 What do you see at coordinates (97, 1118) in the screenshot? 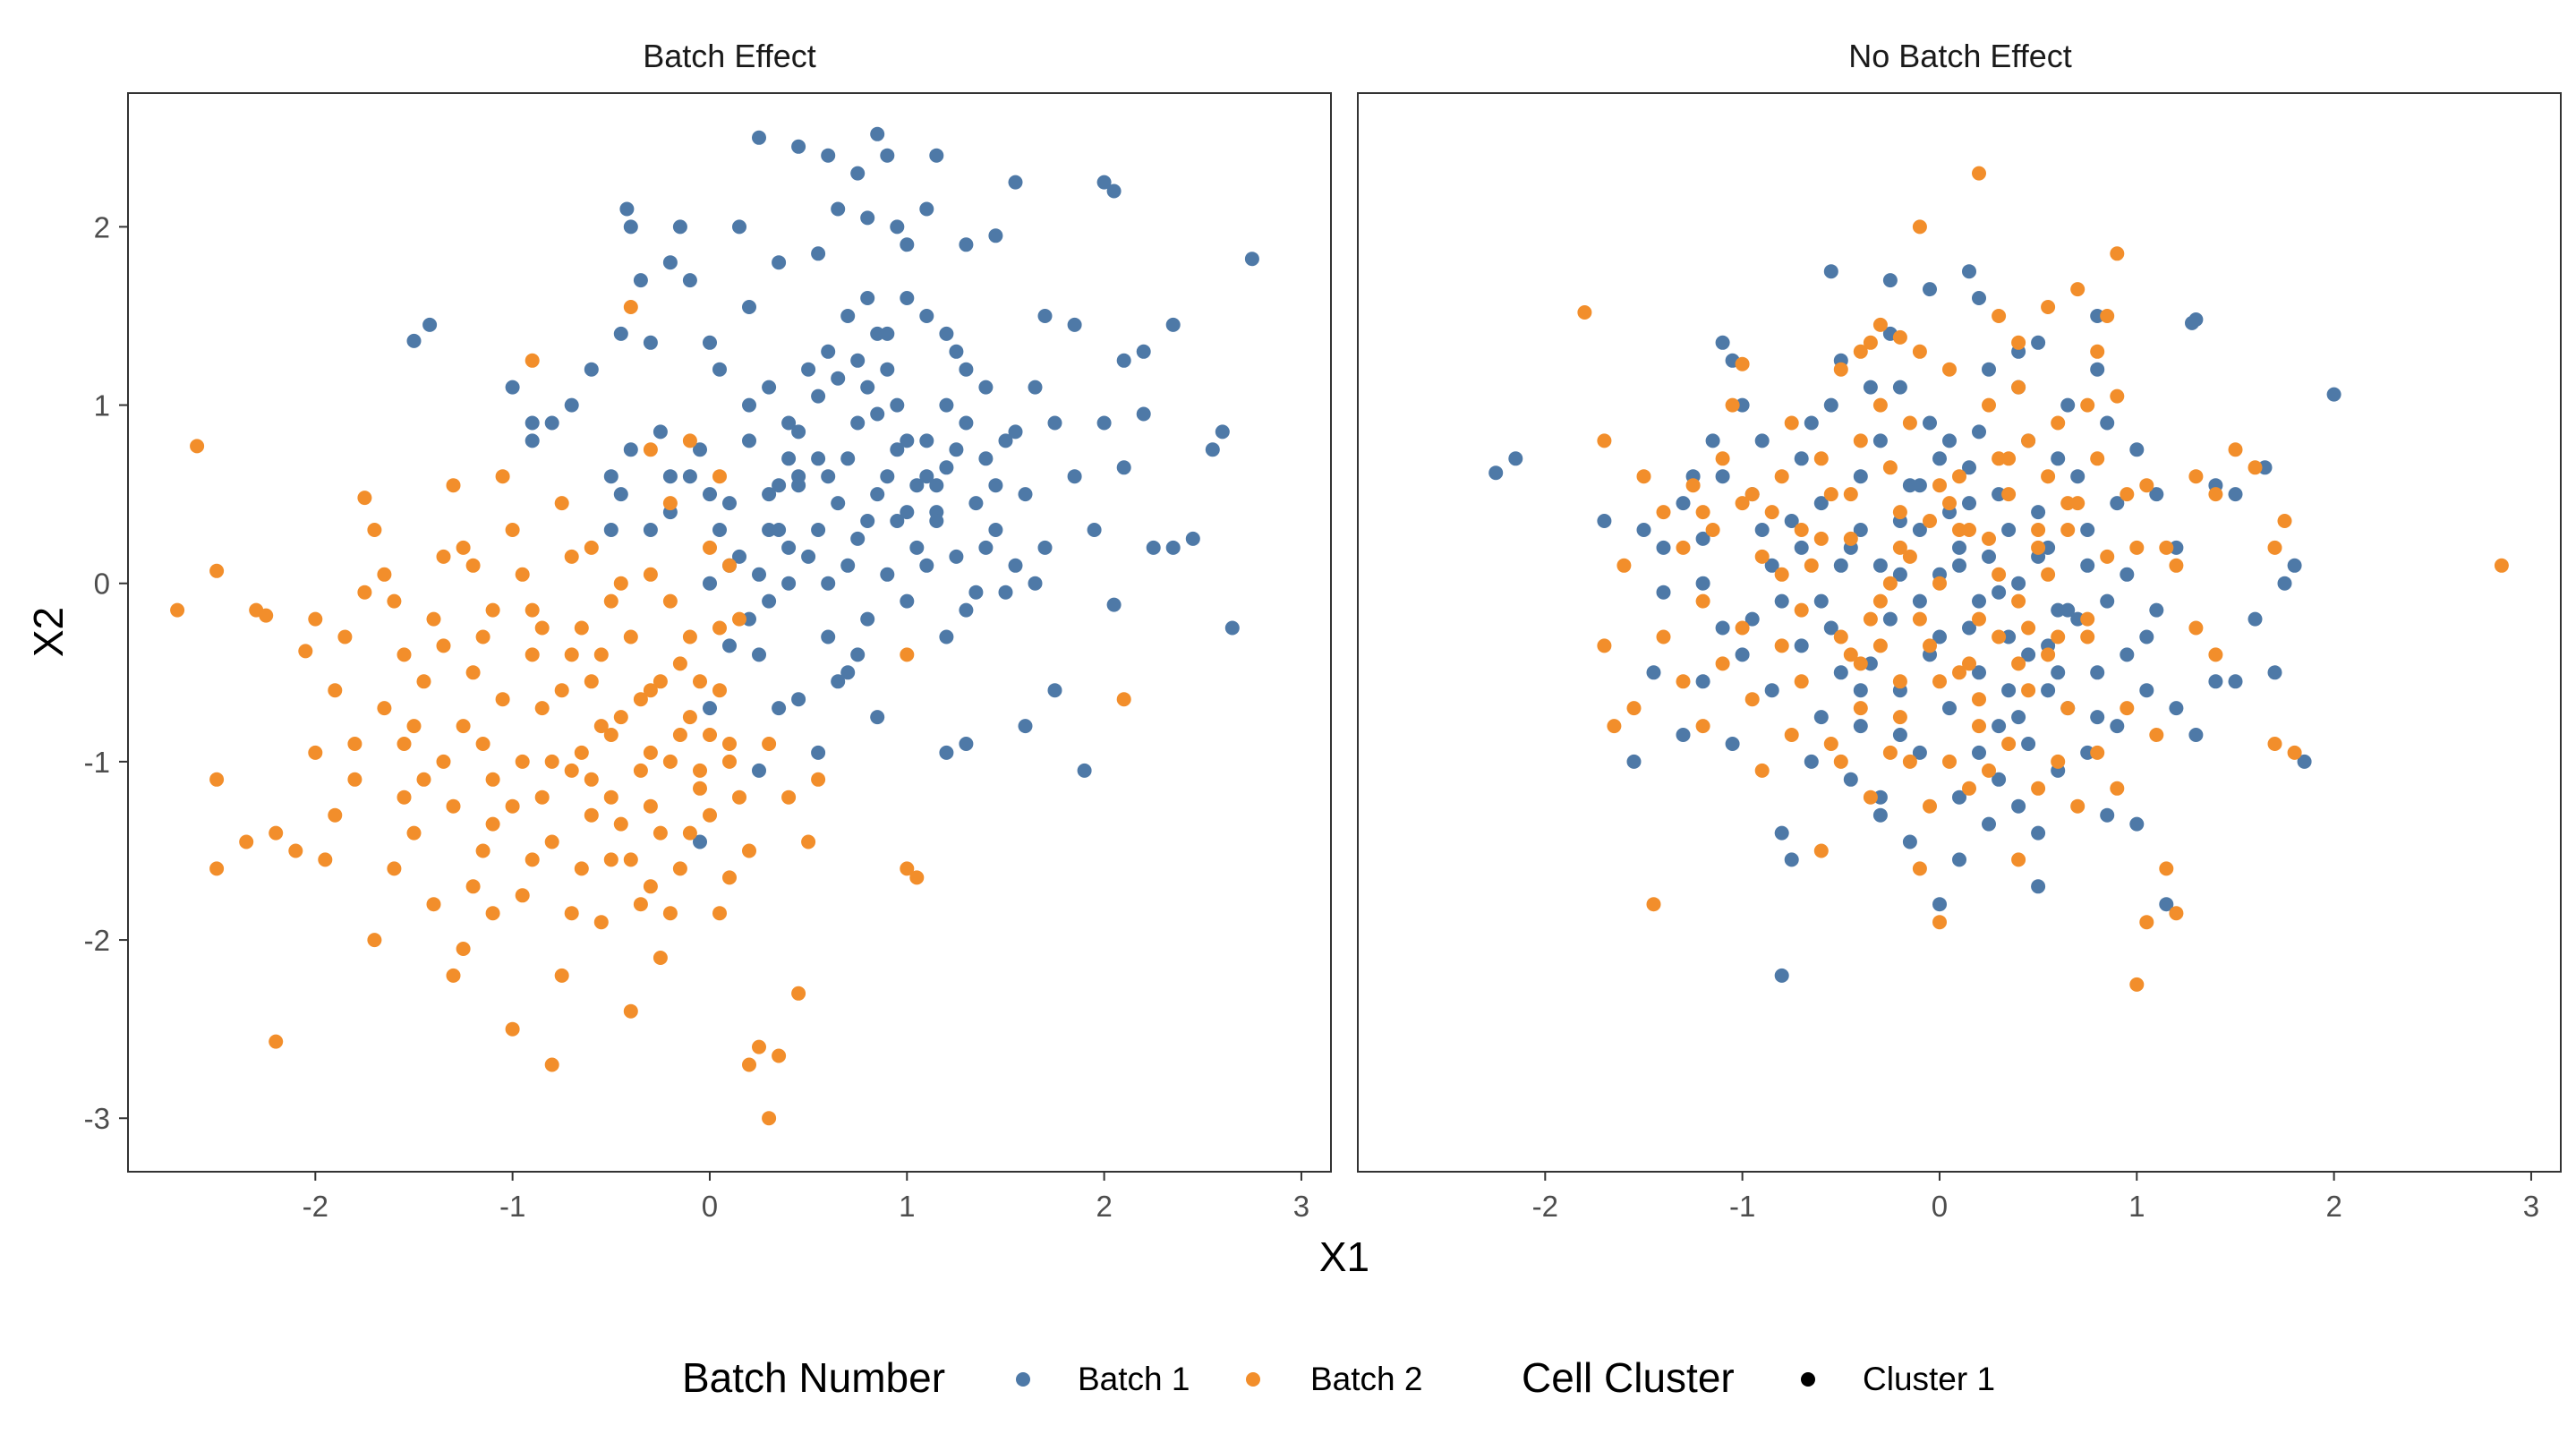
I see `y-tick-label-0: -3` at bounding box center [97, 1118].